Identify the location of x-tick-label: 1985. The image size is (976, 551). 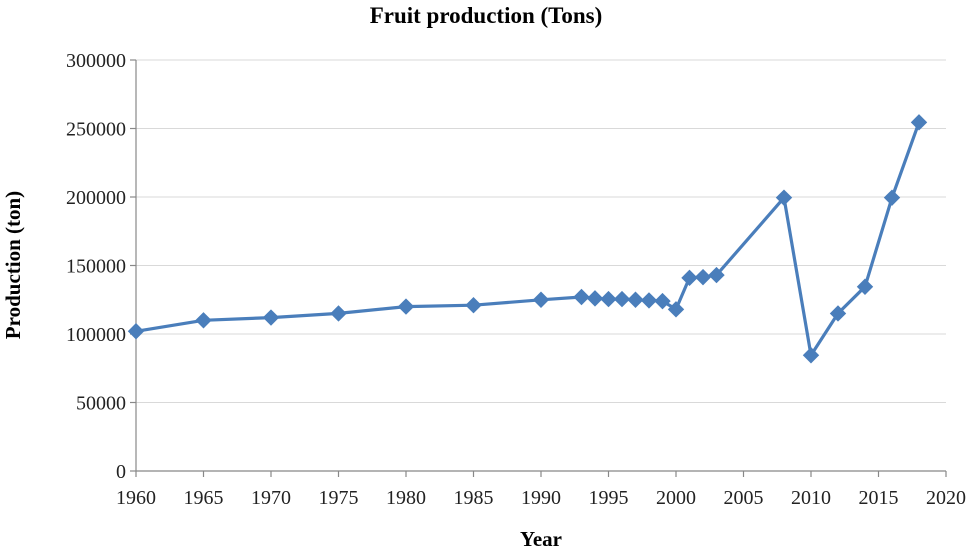
(474, 498).